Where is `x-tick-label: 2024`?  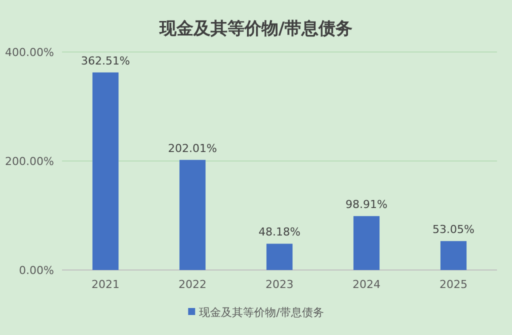 x-tick-label: 2024 is located at coordinates (366, 284).